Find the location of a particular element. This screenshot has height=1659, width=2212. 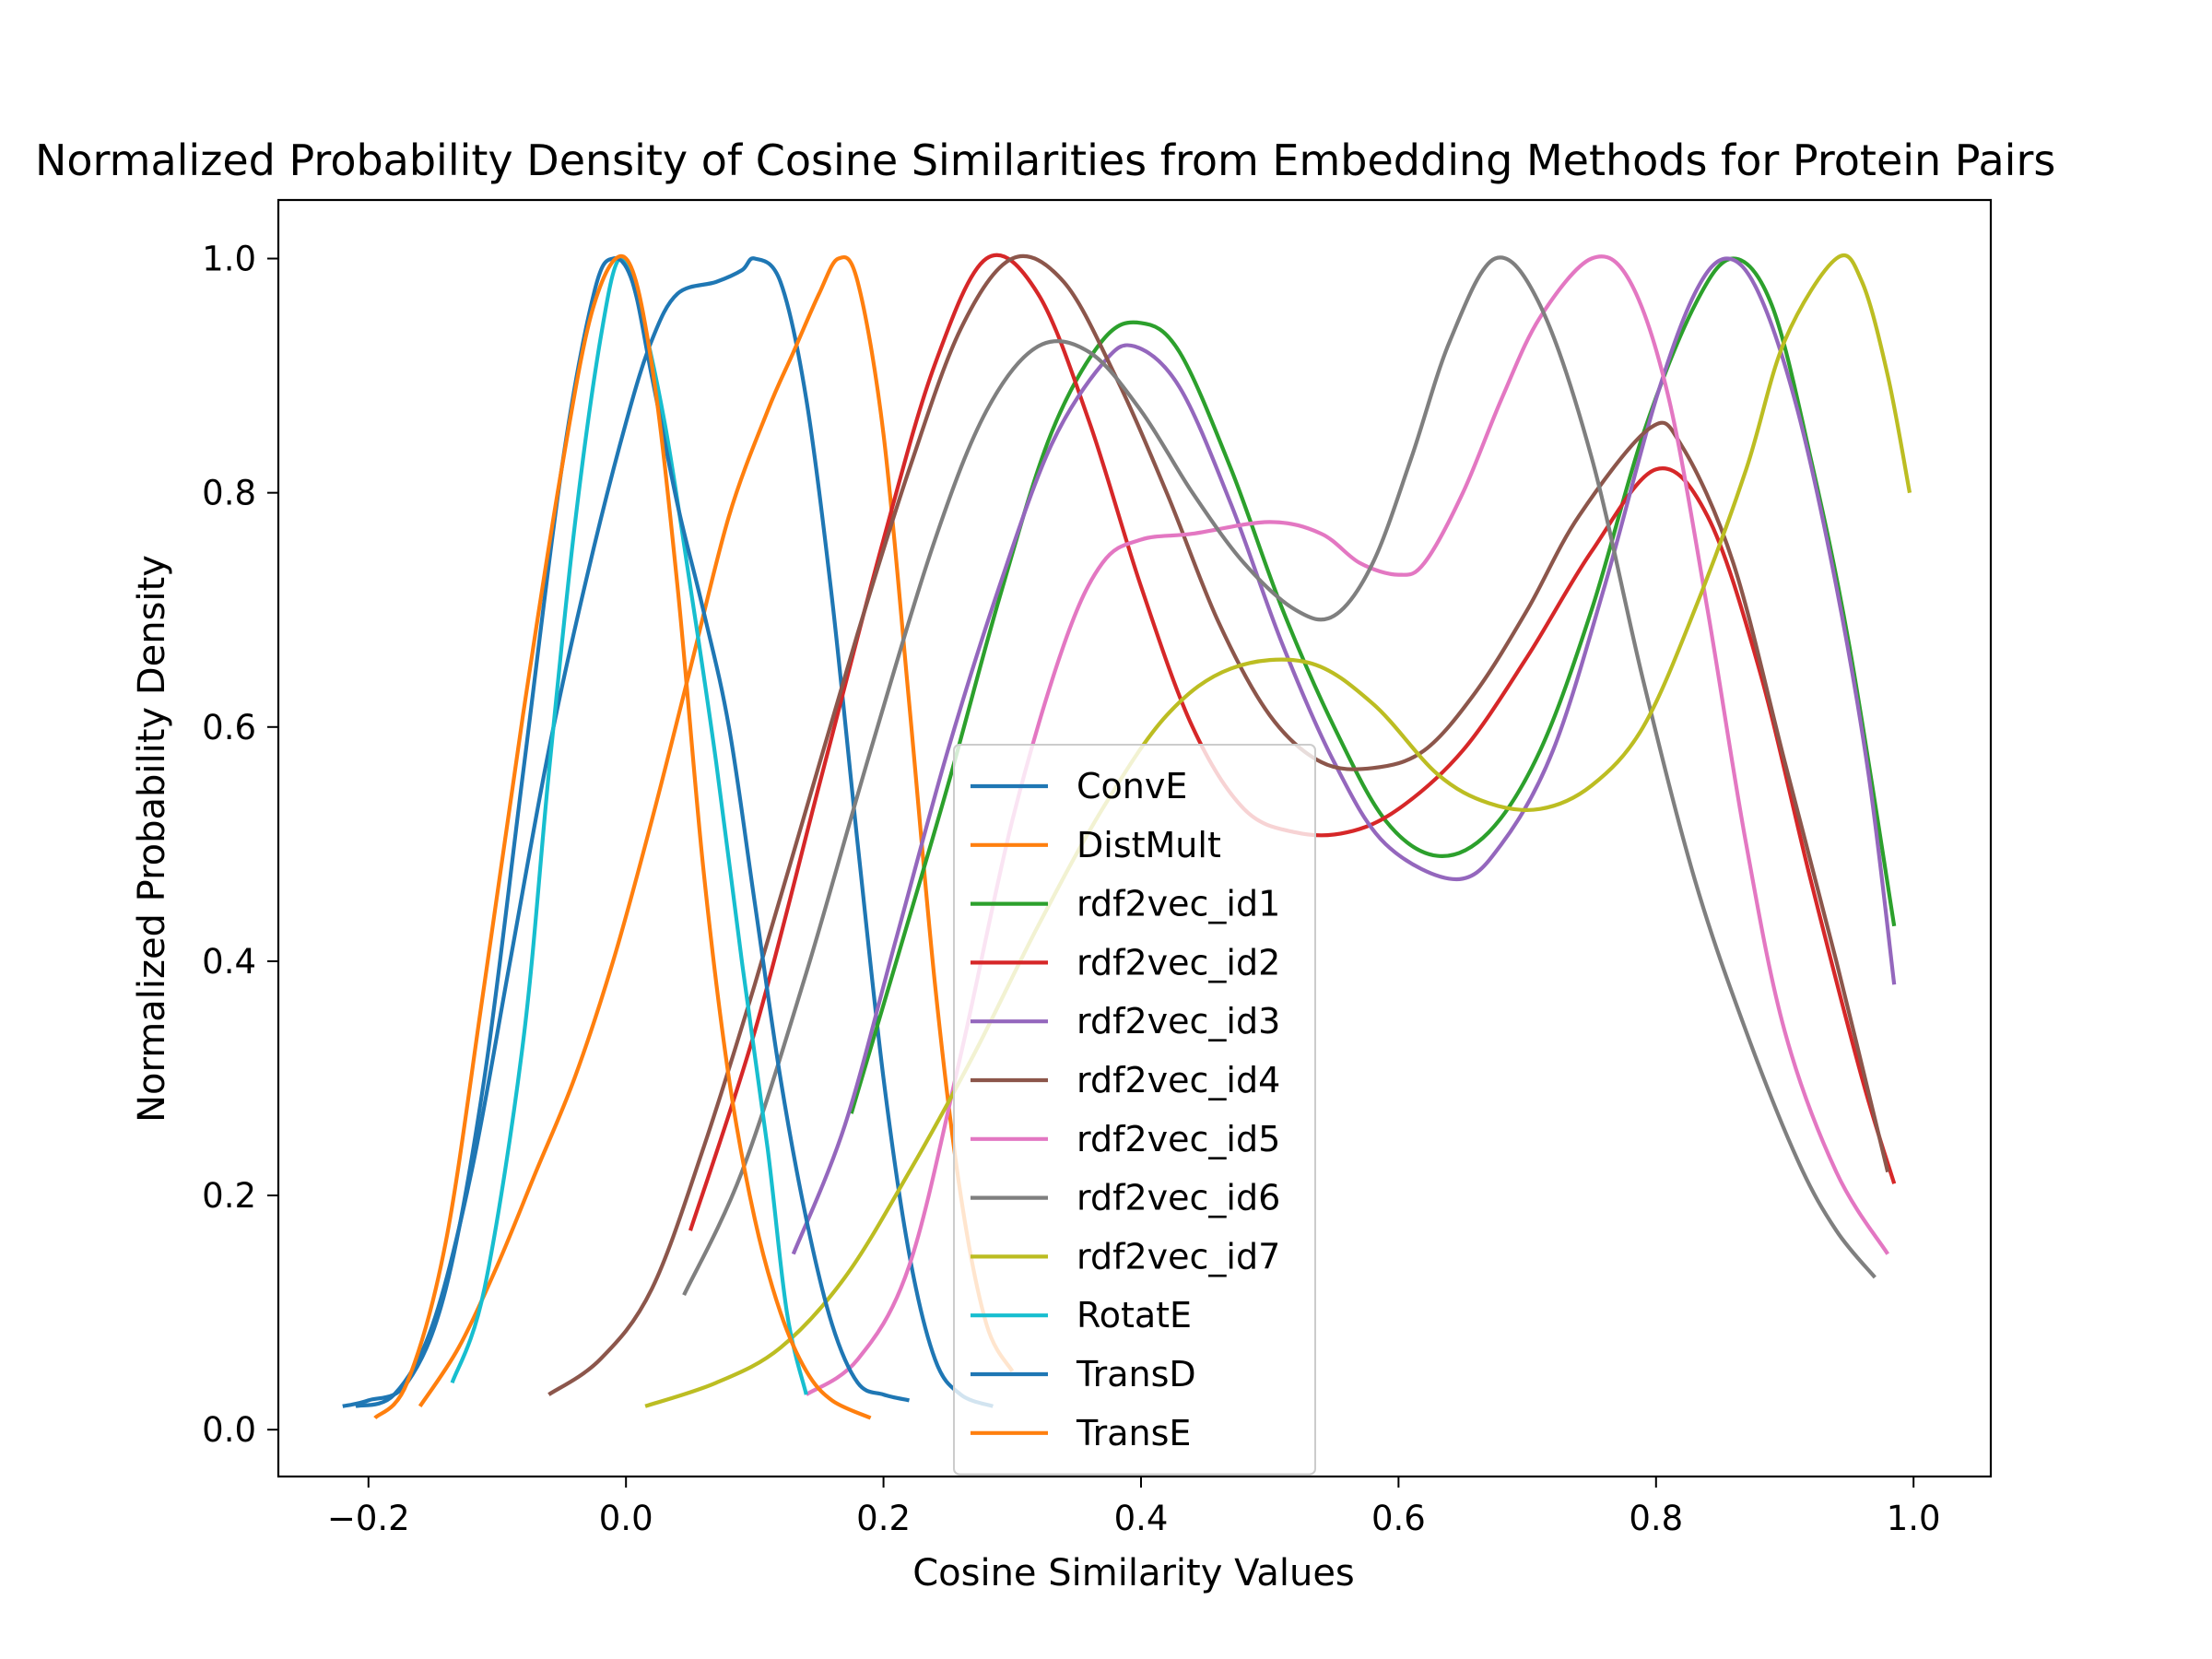

legend-box is located at coordinates (1134, 1110).